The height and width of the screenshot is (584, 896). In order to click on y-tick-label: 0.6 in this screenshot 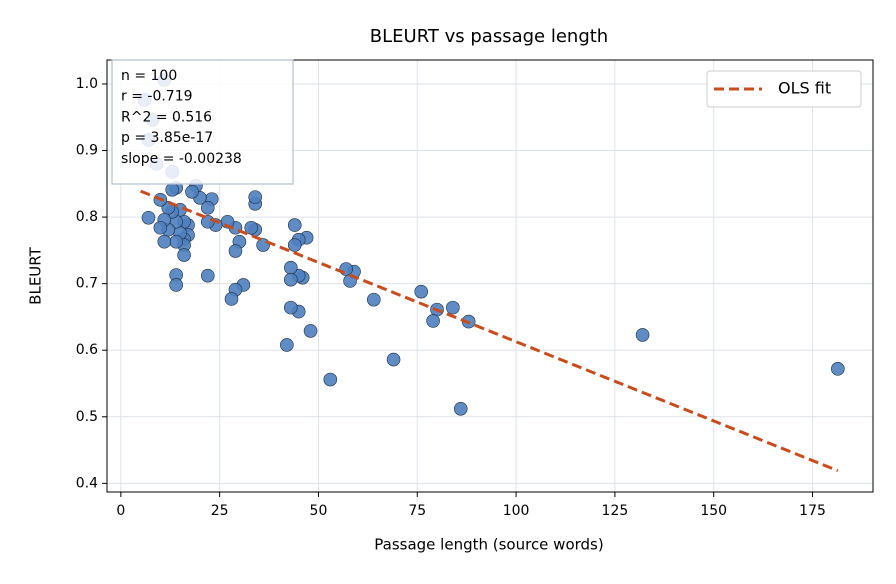, I will do `click(87, 350)`.